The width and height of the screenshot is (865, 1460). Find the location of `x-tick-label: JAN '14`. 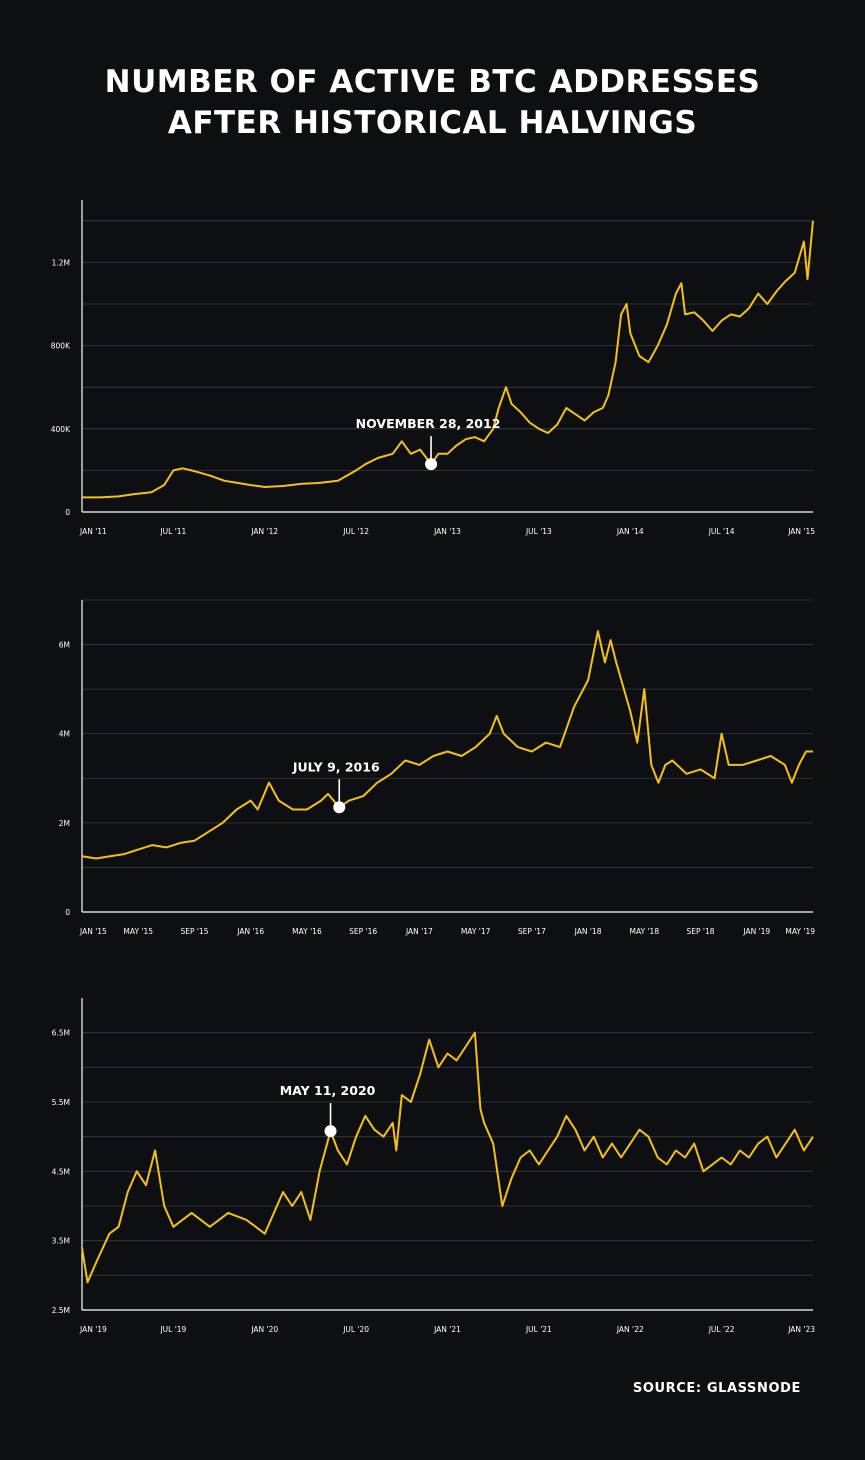

x-tick-label: JAN '14 is located at coordinates (630, 531).